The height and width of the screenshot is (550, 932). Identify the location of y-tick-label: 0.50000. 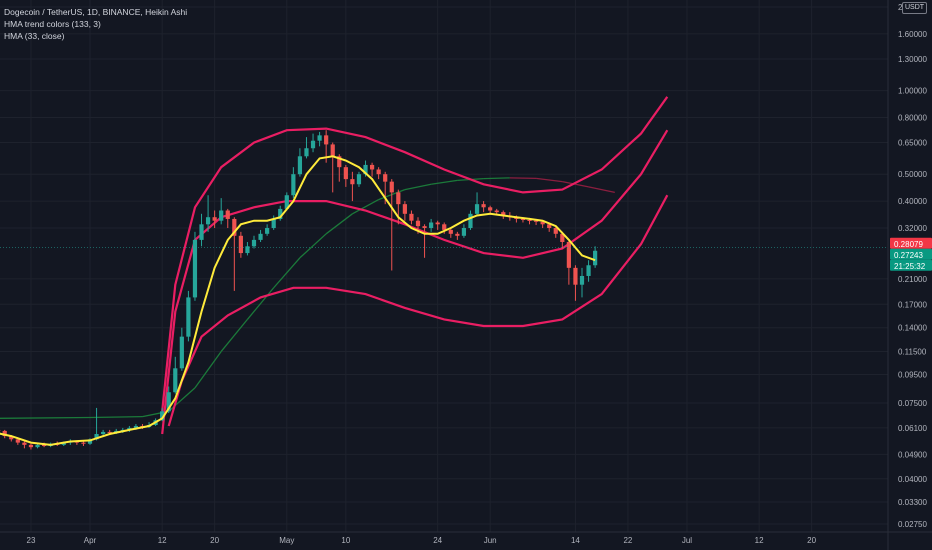
(912, 174).